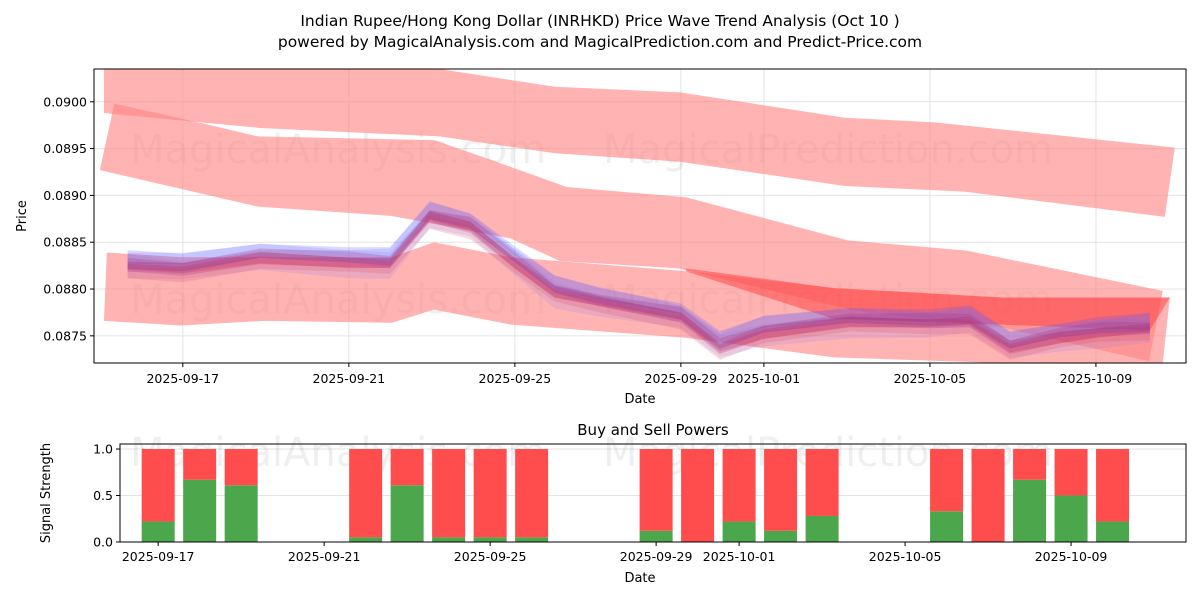 This screenshot has width=1200, height=604. What do you see at coordinates (639, 399) in the screenshot?
I see `price-xlabel: Date` at bounding box center [639, 399].